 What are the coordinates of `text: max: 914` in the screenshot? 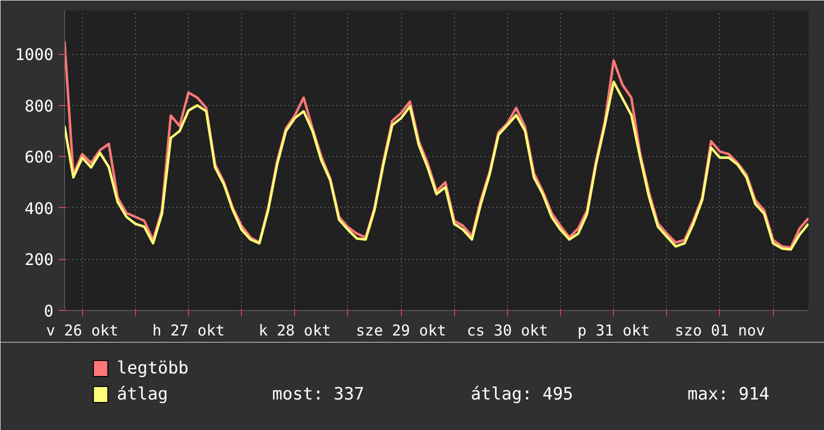 It's located at (729, 394).